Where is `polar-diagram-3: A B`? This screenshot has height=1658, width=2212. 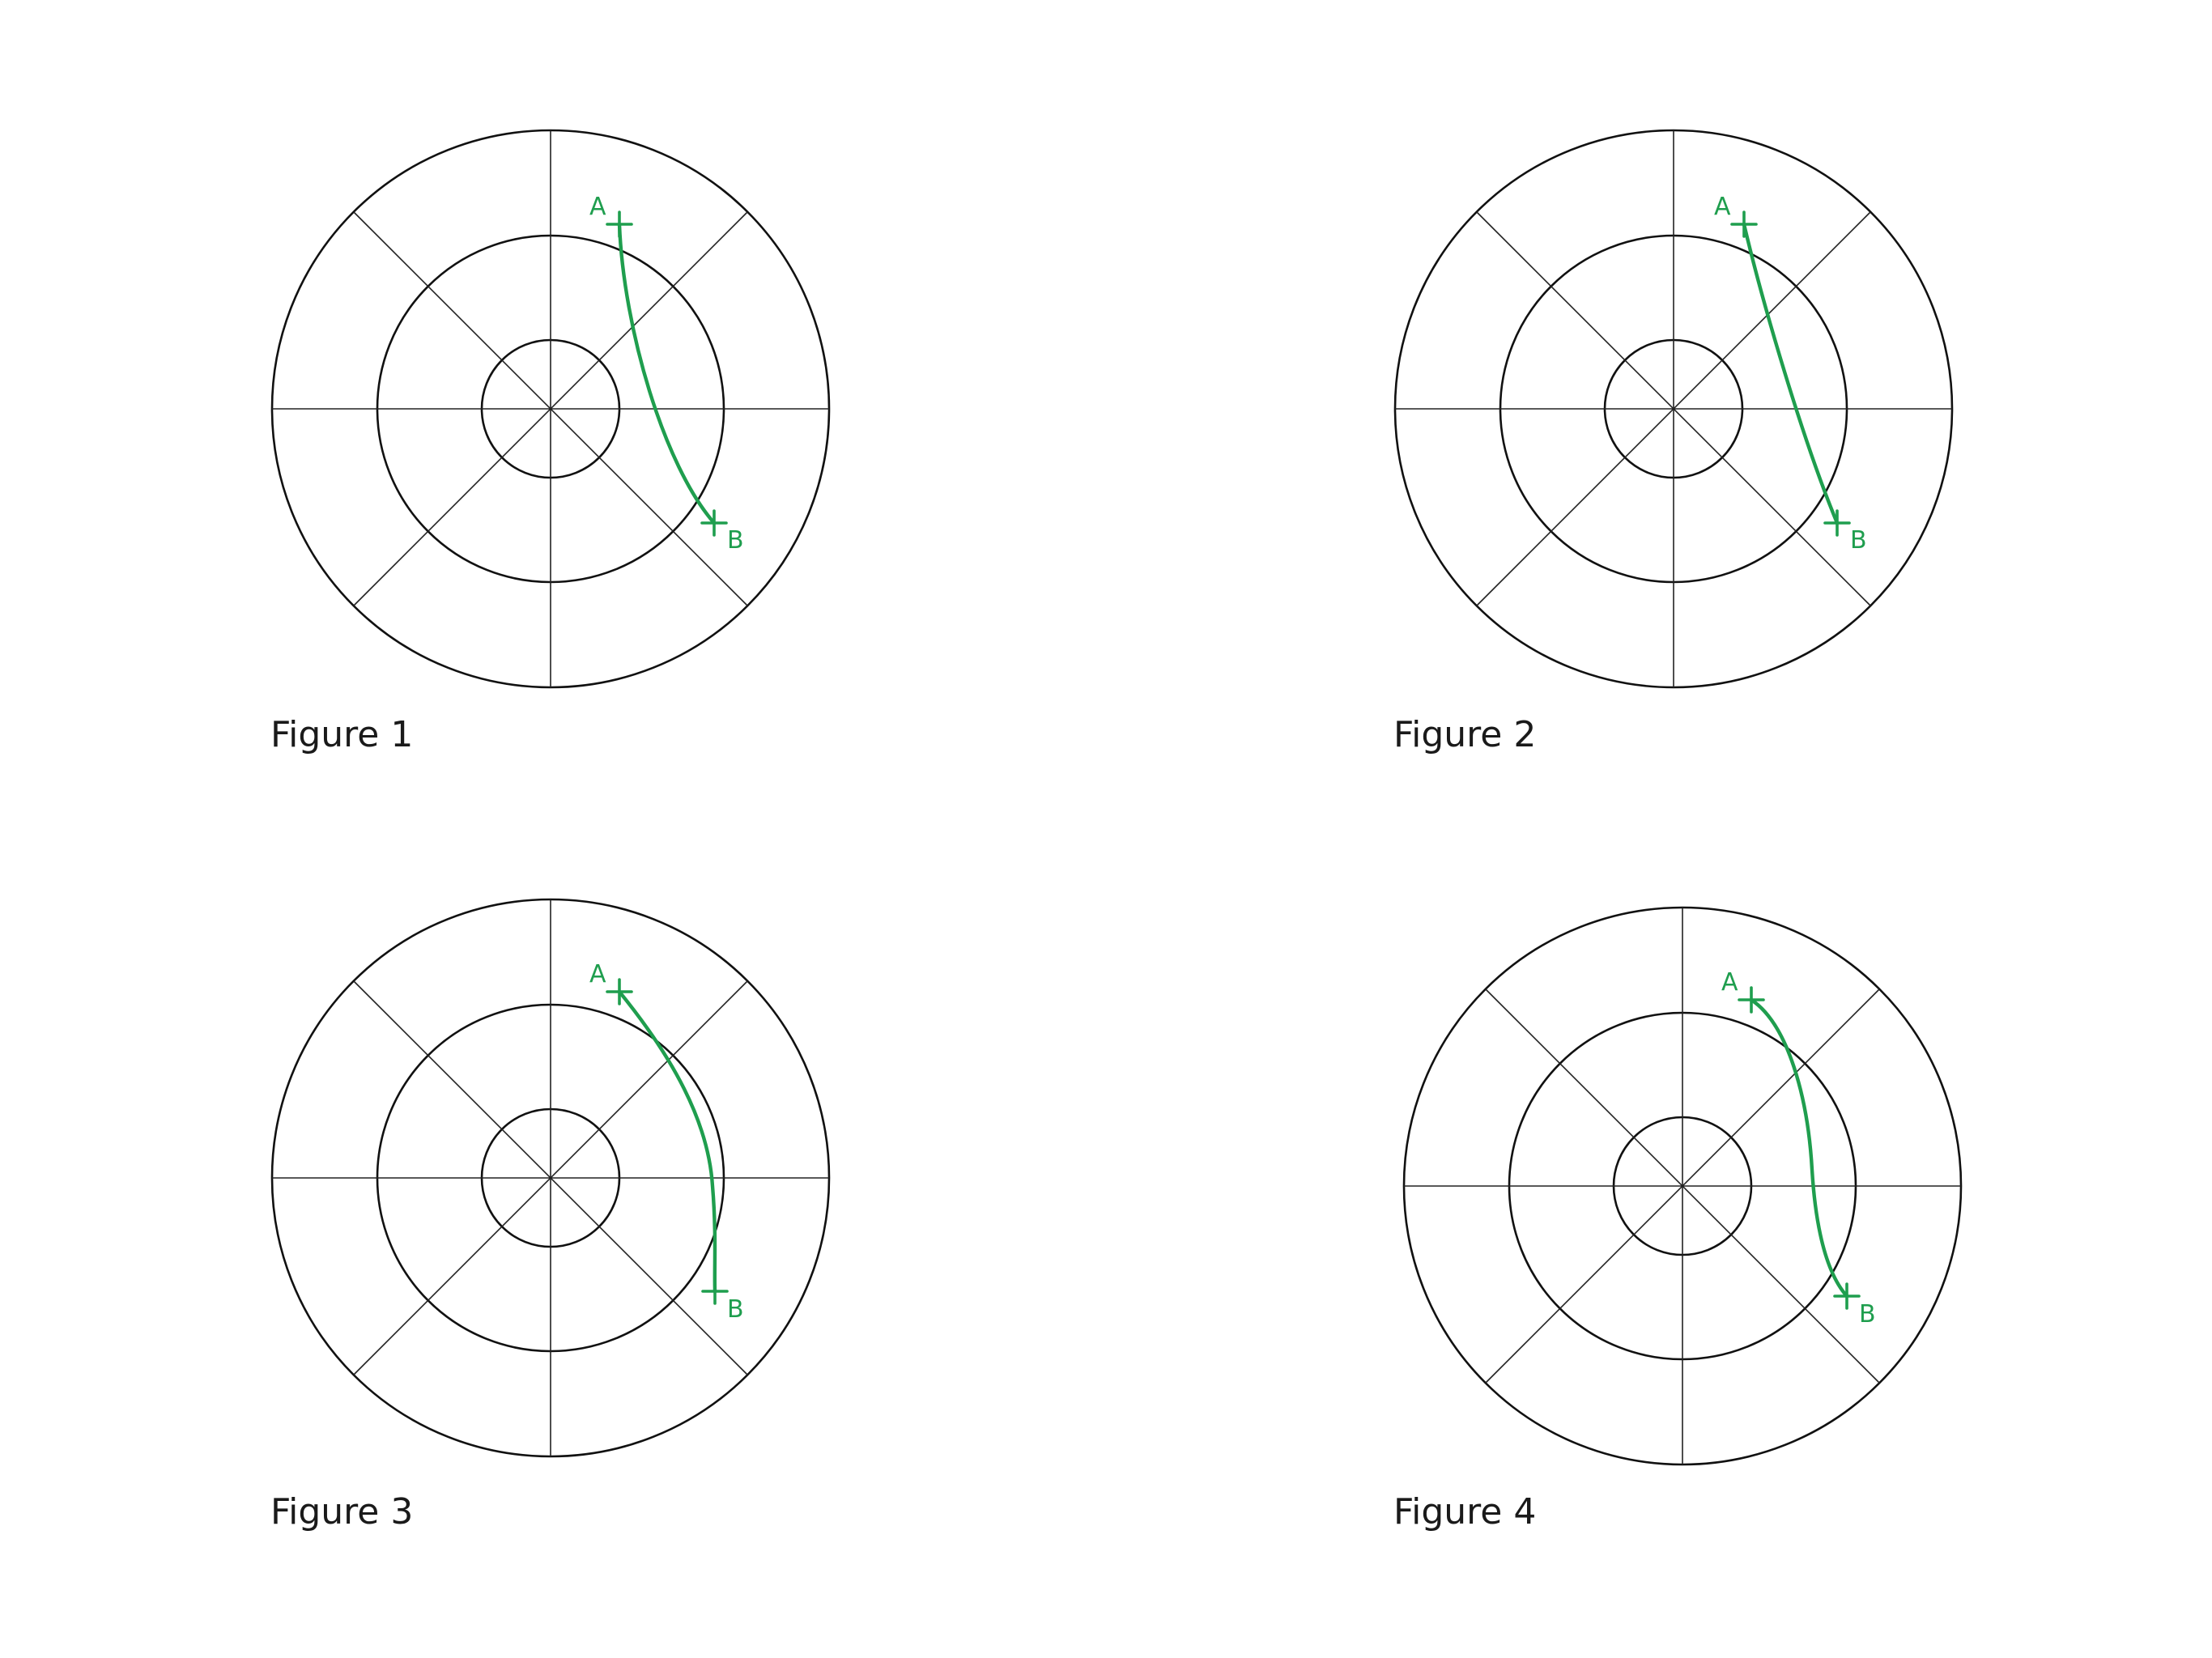
polar-diagram-3: A B is located at coordinates (551, 1178).